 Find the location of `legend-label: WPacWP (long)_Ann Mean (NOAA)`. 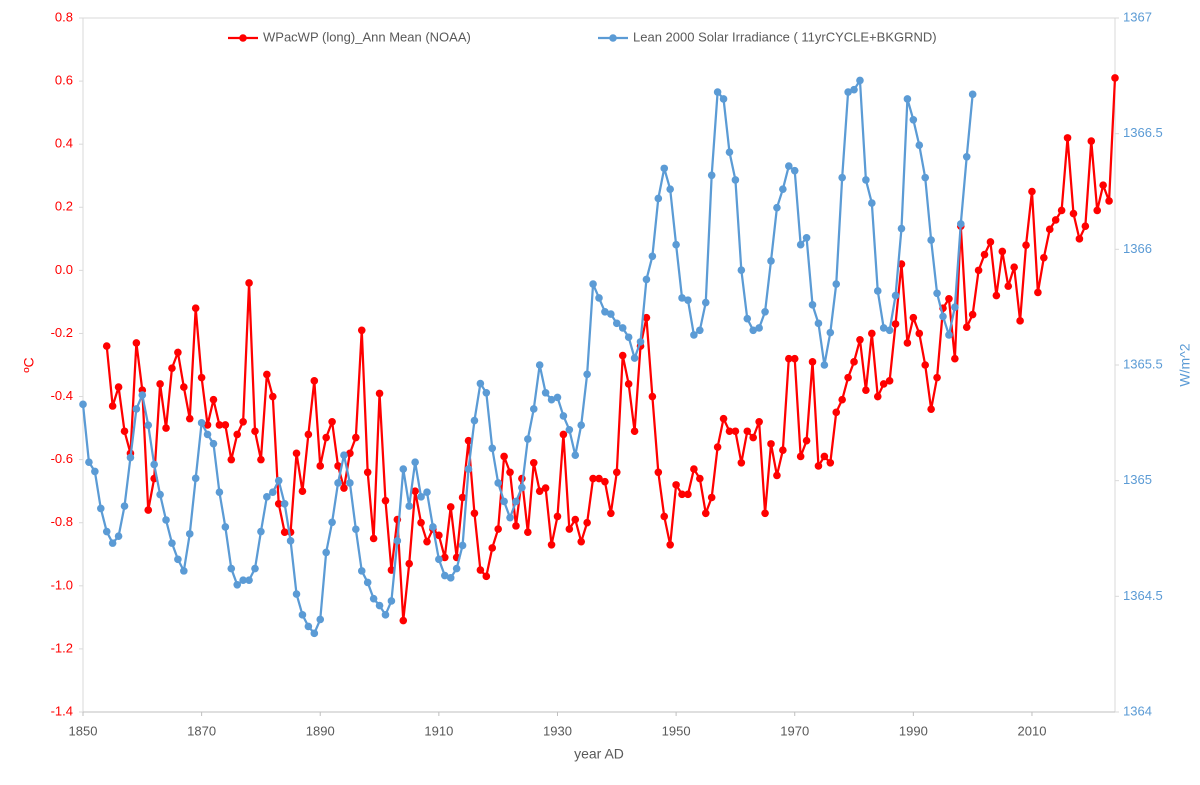

legend-label: WPacWP (long)_Ann Mean (NOAA) is located at coordinates (367, 36).